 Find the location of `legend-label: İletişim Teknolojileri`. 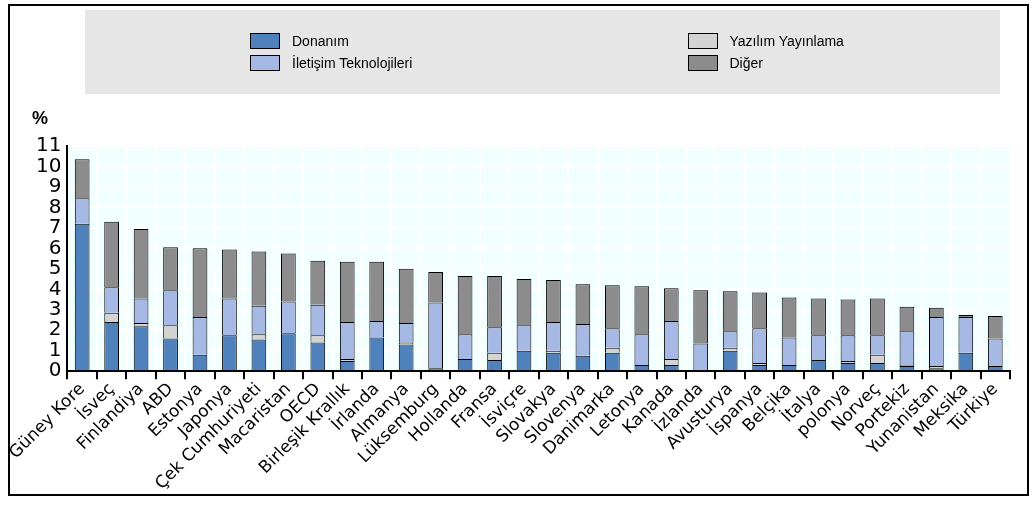

legend-label: İletişim Teknolojileri is located at coordinates (352, 63).